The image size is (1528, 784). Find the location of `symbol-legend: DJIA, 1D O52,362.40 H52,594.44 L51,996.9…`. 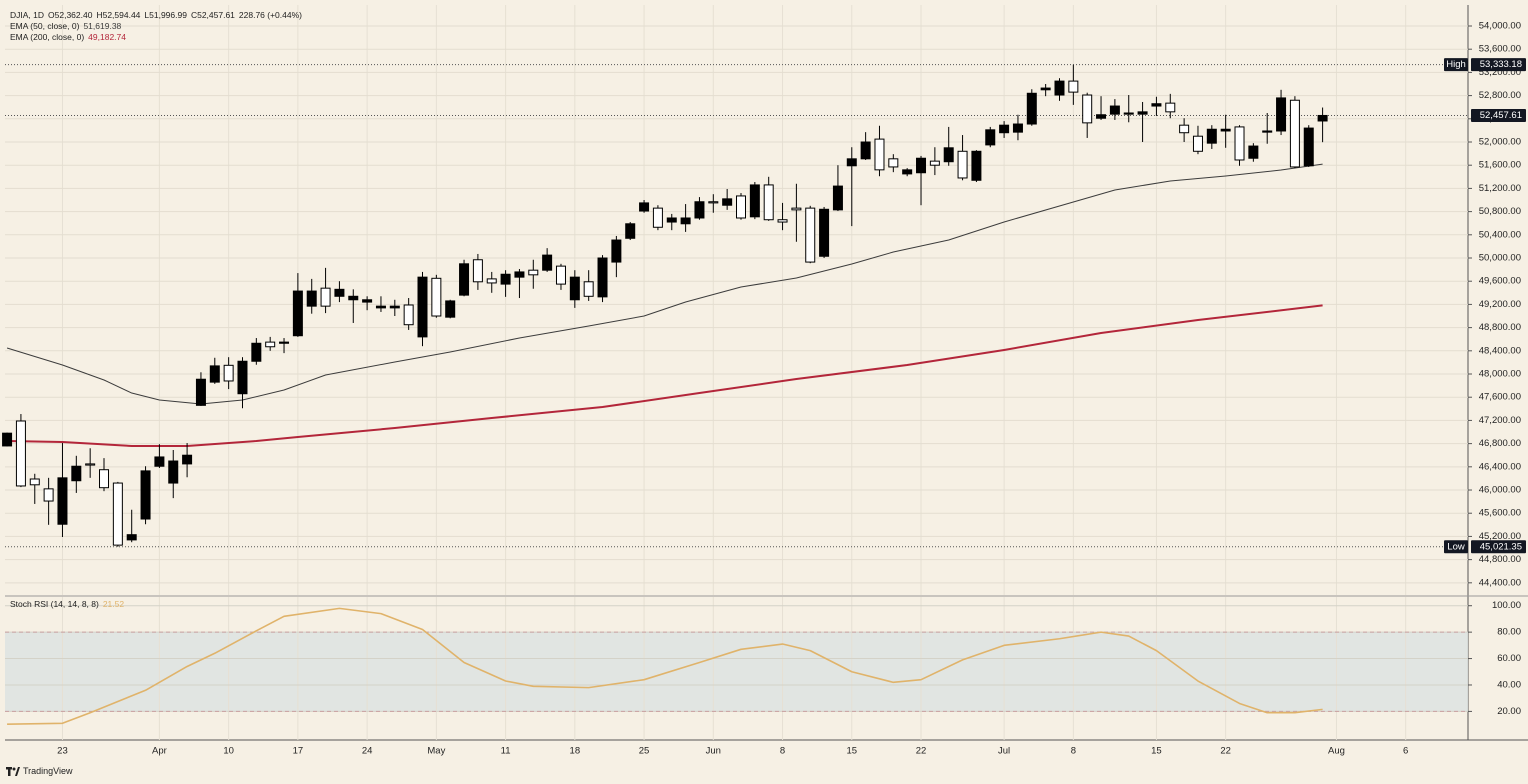

symbol-legend: DJIA, 1D O52,362.40 H52,594.44 L51,996.9… is located at coordinates (156, 15).